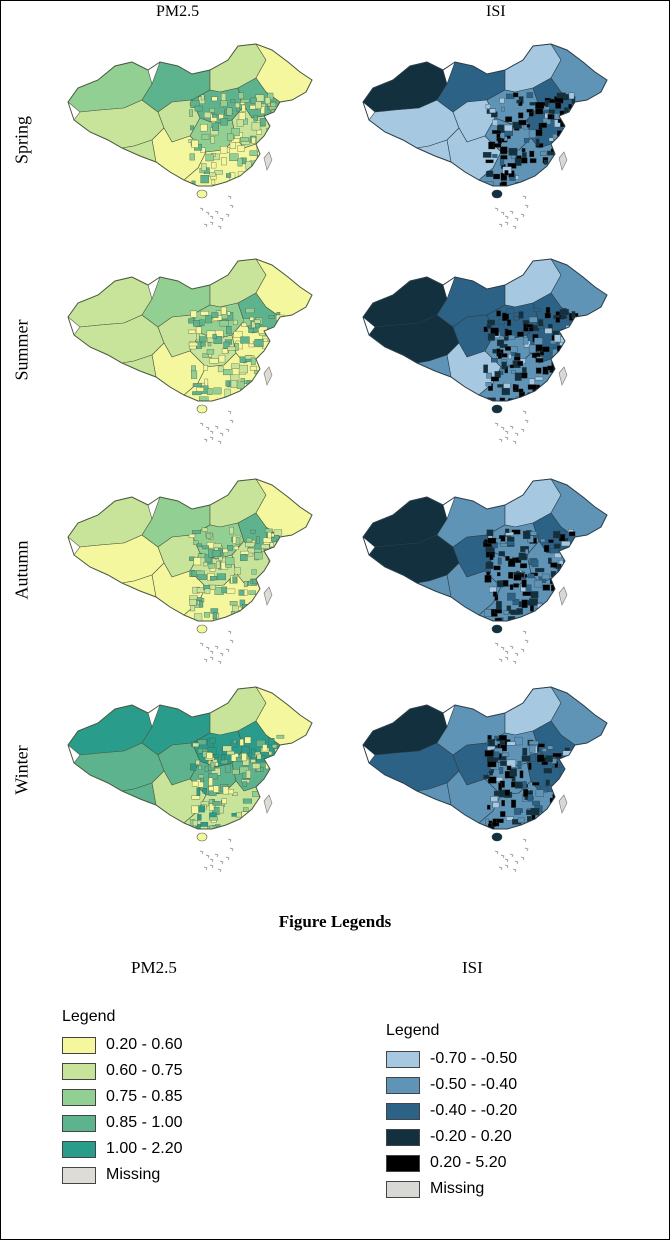  Describe the element at coordinates (144, 1148) in the screenshot. I see `legend-label: 1.00 - 2.20` at that location.